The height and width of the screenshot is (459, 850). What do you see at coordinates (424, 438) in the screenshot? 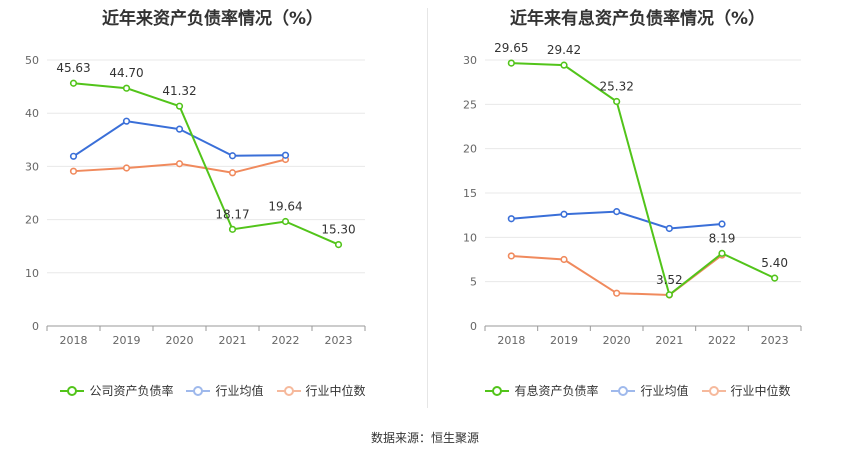
I see `data-source-note: 数据来源：恒生聚源` at bounding box center [424, 438].